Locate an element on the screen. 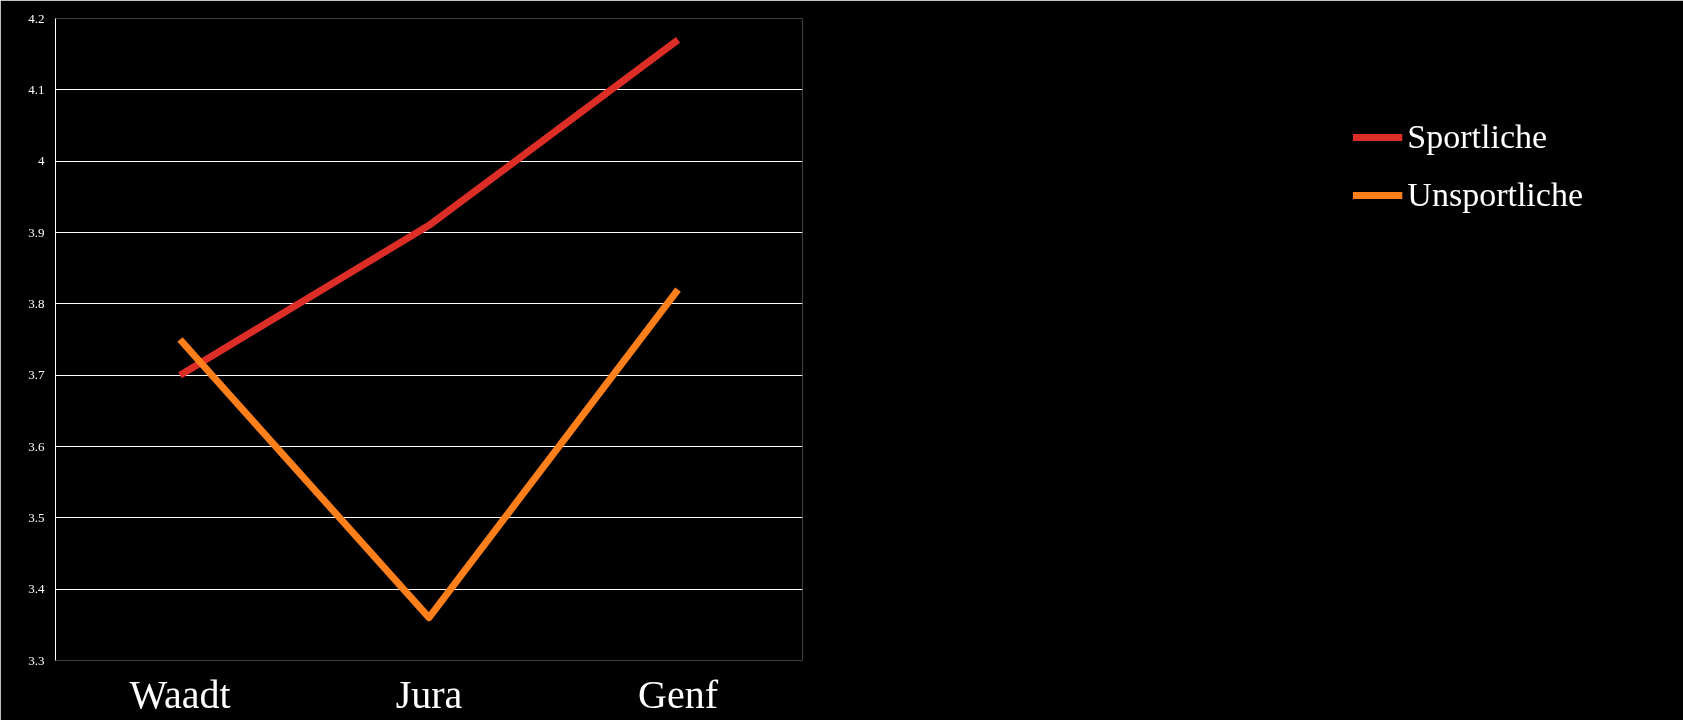 Image resolution: width=1683 pixels, height=720 pixels. y-tick-label: 3.8 is located at coordinates (36, 303).